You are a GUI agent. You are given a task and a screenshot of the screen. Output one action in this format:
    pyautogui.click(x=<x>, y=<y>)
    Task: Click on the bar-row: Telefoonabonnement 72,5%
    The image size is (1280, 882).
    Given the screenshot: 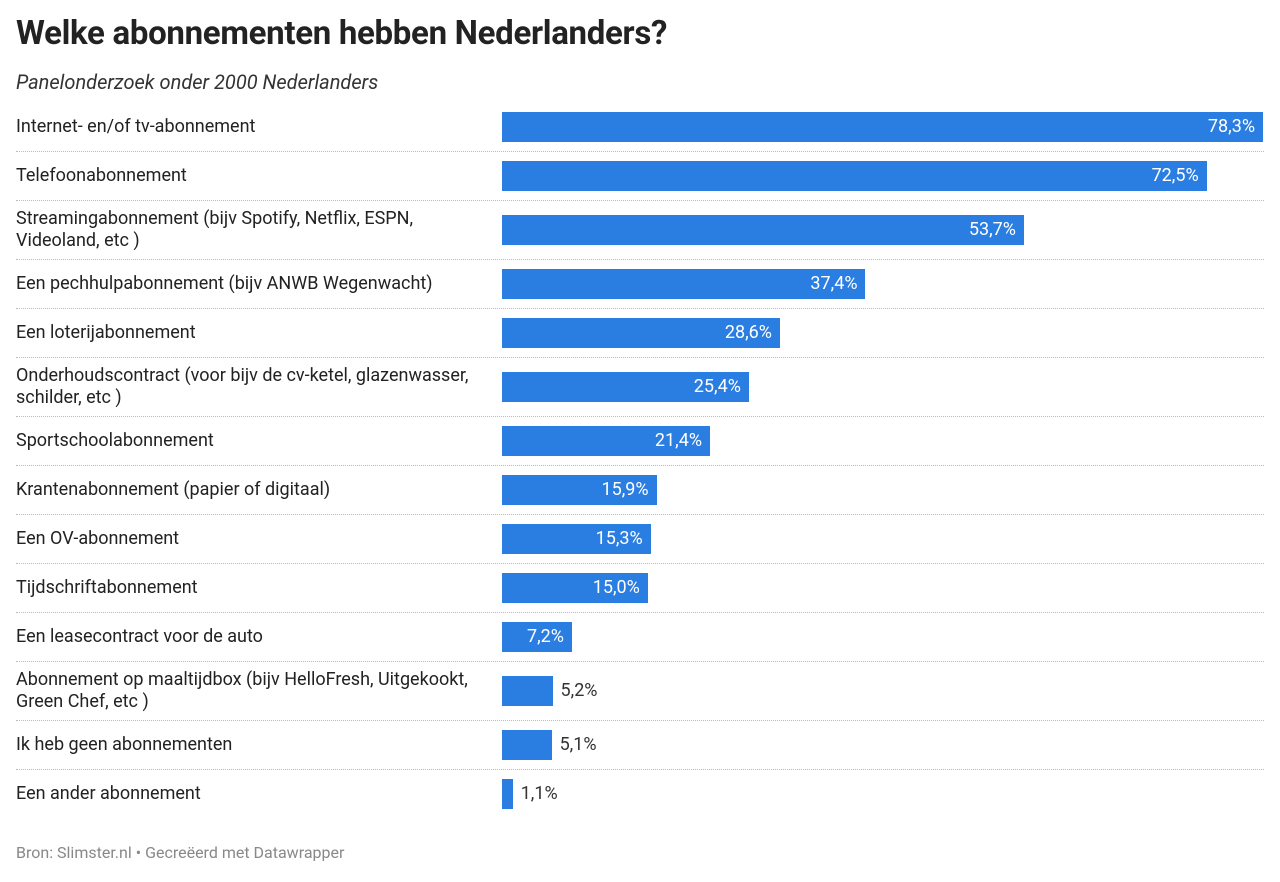 What is the action you would take?
    pyautogui.click(x=640, y=176)
    